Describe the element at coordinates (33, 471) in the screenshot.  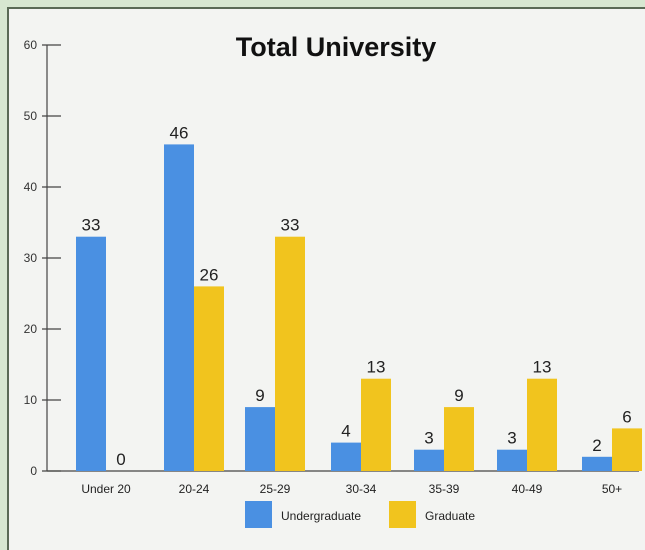
I see `y-tick-label: 0` at that location.